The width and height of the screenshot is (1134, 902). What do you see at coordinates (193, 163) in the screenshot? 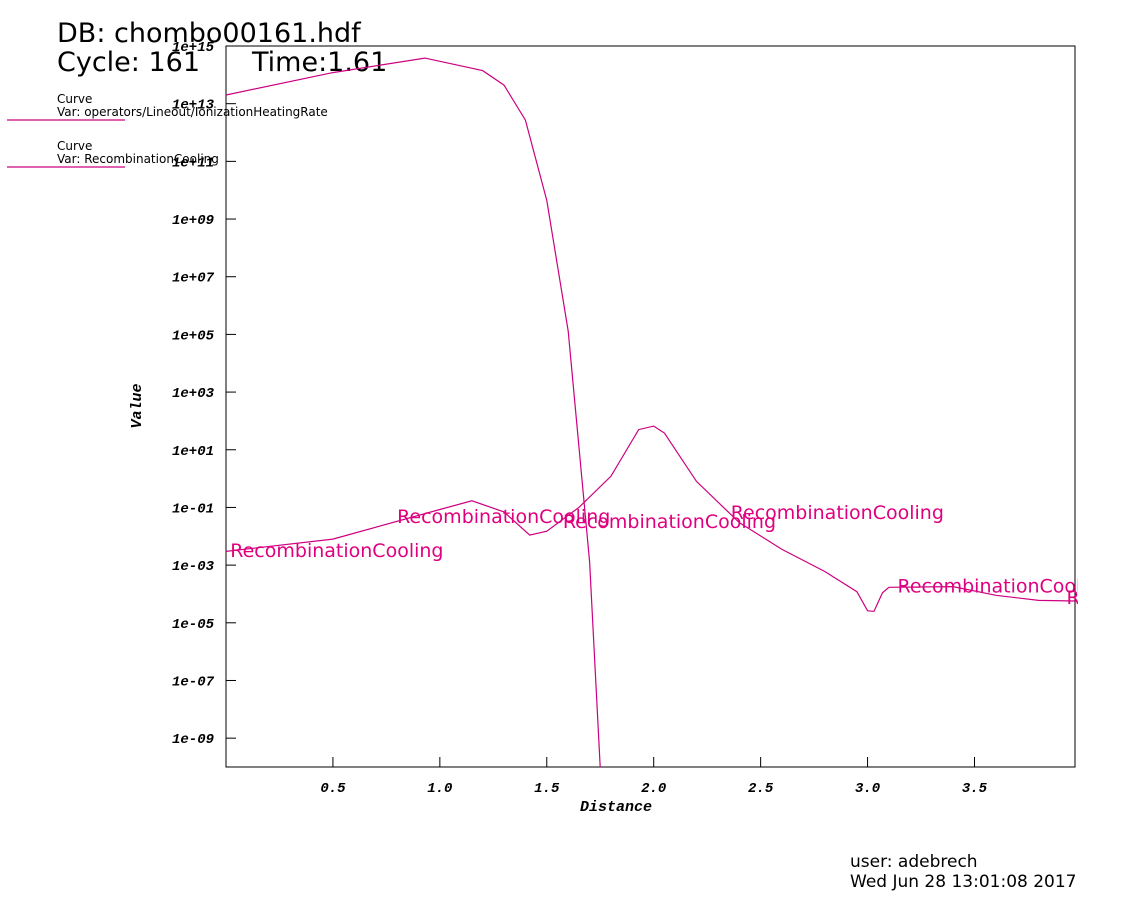
I see `y-tick-label: 1e+11` at bounding box center [193, 163].